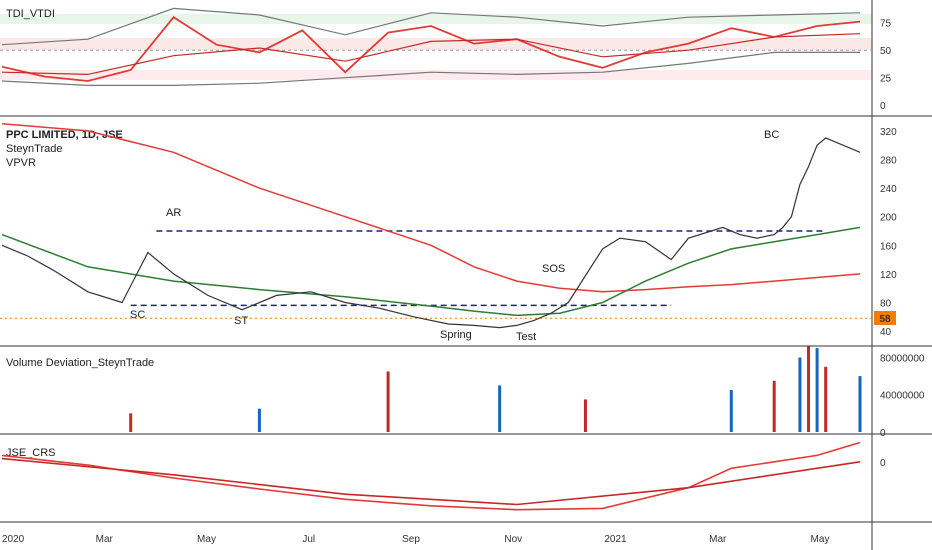 The image size is (932, 550). What do you see at coordinates (431, 481) in the screenshot?
I see `crs-series-crs_ma` at bounding box center [431, 481].